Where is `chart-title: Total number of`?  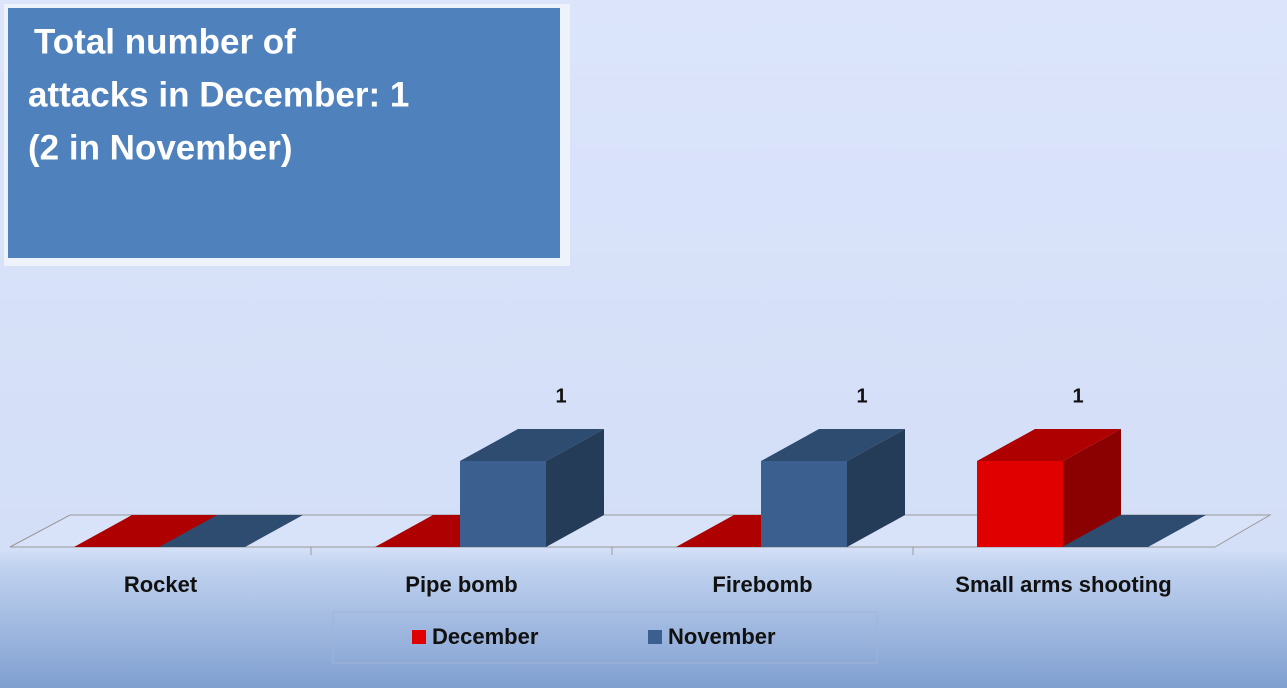
chart-title: Total number of is located at coordinates (165, 41).